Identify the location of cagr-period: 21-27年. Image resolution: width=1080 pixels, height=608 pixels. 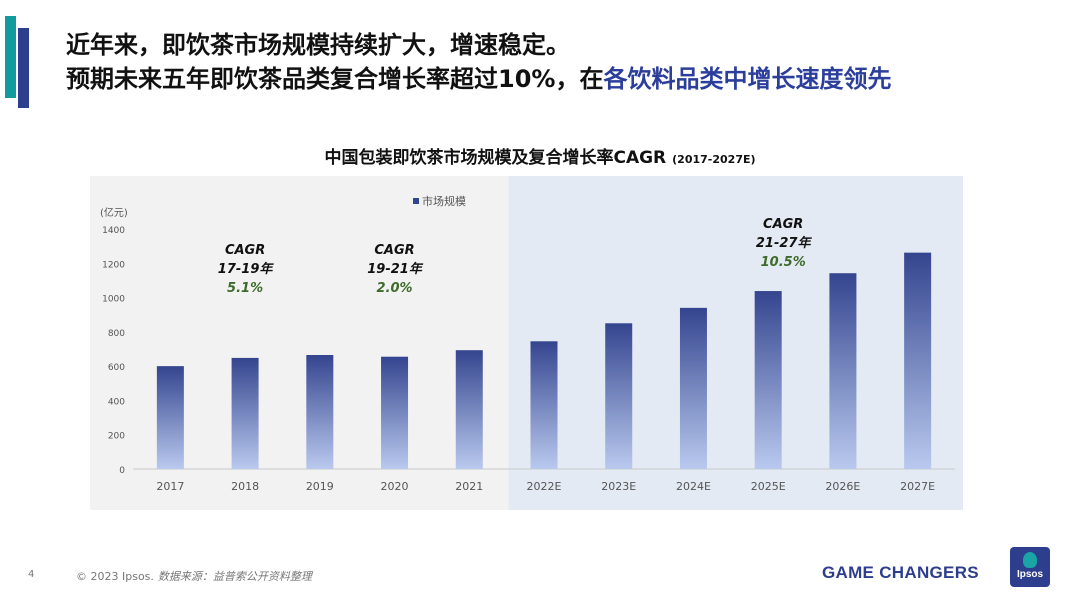
(784, 243).